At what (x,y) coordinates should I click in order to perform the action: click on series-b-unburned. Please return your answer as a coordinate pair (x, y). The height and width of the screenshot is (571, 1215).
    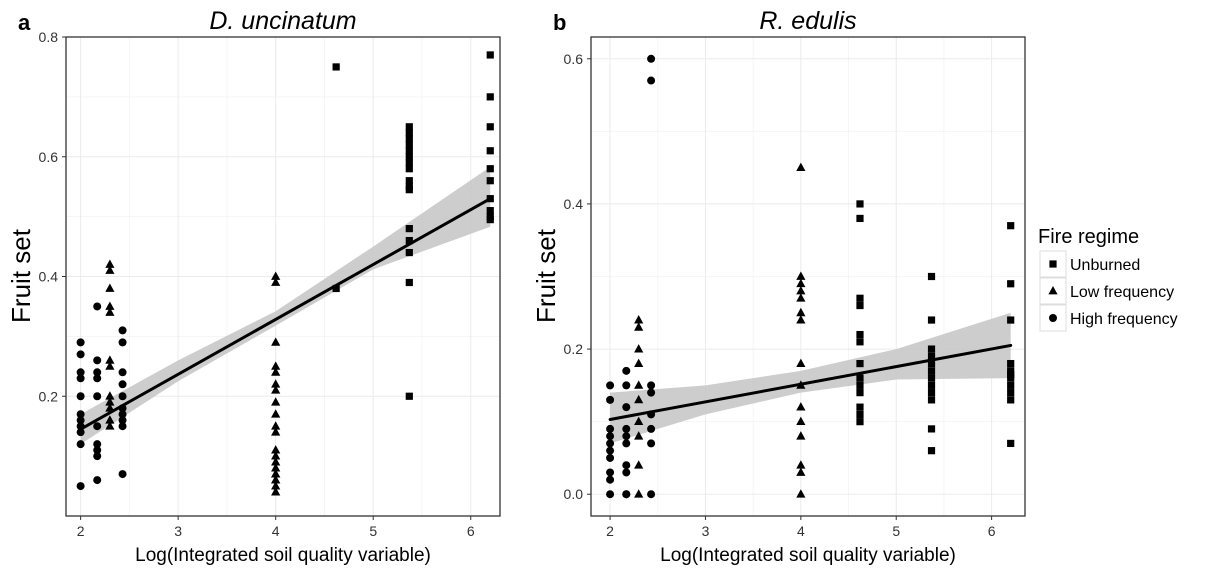
    Looking at the image, I should click on (935, 327).